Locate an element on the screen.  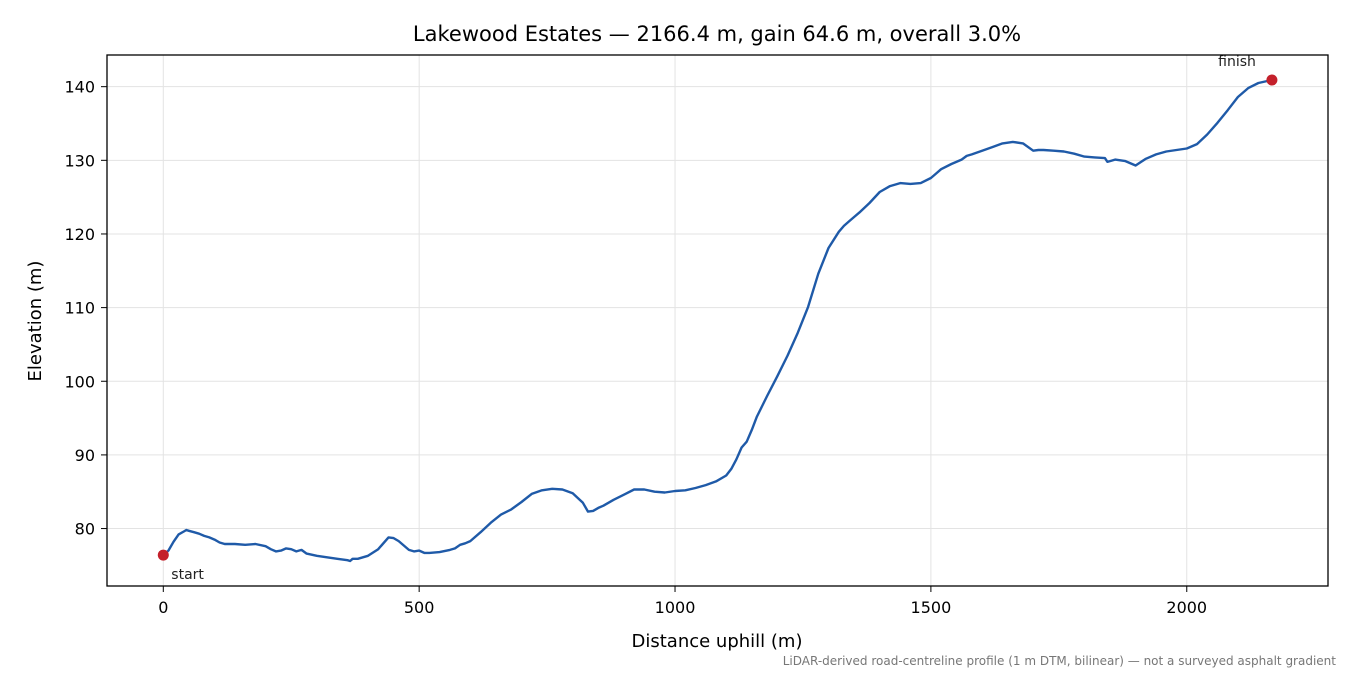
x-axis-ticks: 0 500 1000 1500 2000 is located at coordinates (682, 601).